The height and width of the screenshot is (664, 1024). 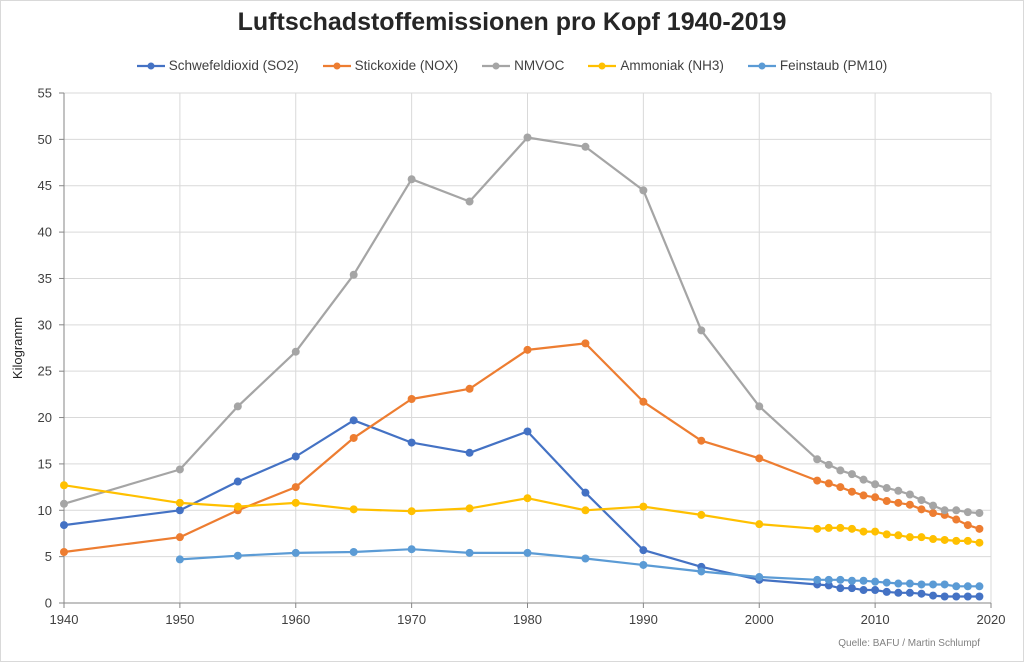 What do you see at coordinates (48, 603) in the screenshot?
I see `y-tick-label: 0` at bounding box center [48, 603].